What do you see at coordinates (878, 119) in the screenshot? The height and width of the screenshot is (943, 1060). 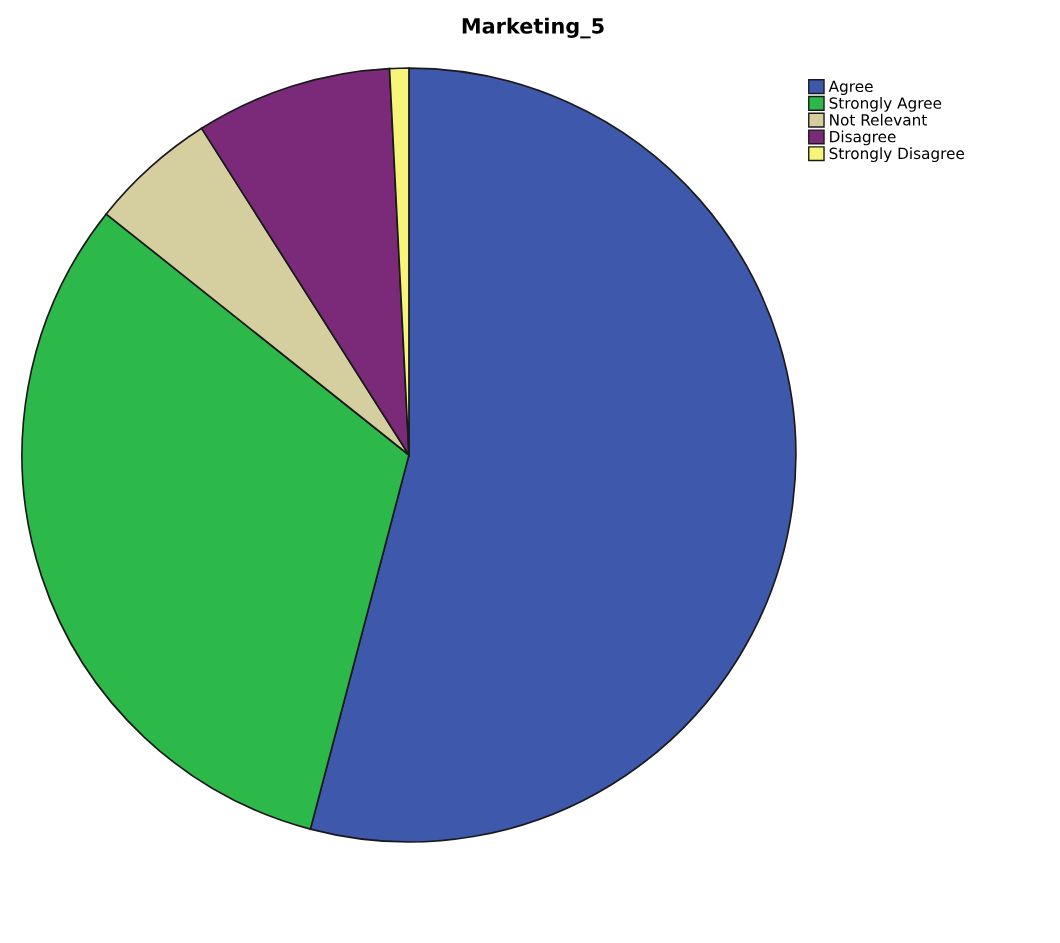 I see `legend-label: Not Relevant` at bounding box center [878, 119].